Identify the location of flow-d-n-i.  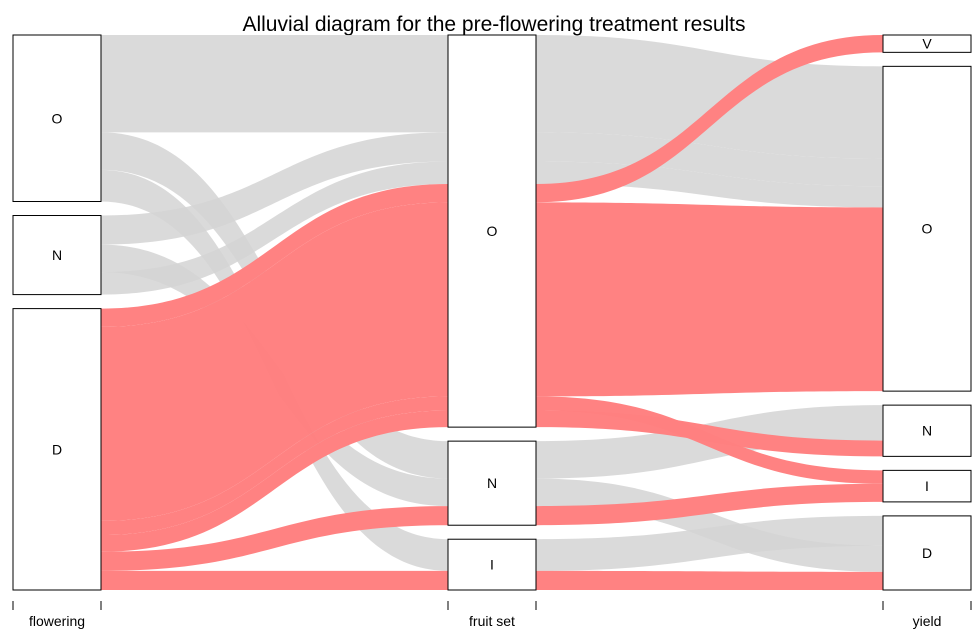
(492, 527).